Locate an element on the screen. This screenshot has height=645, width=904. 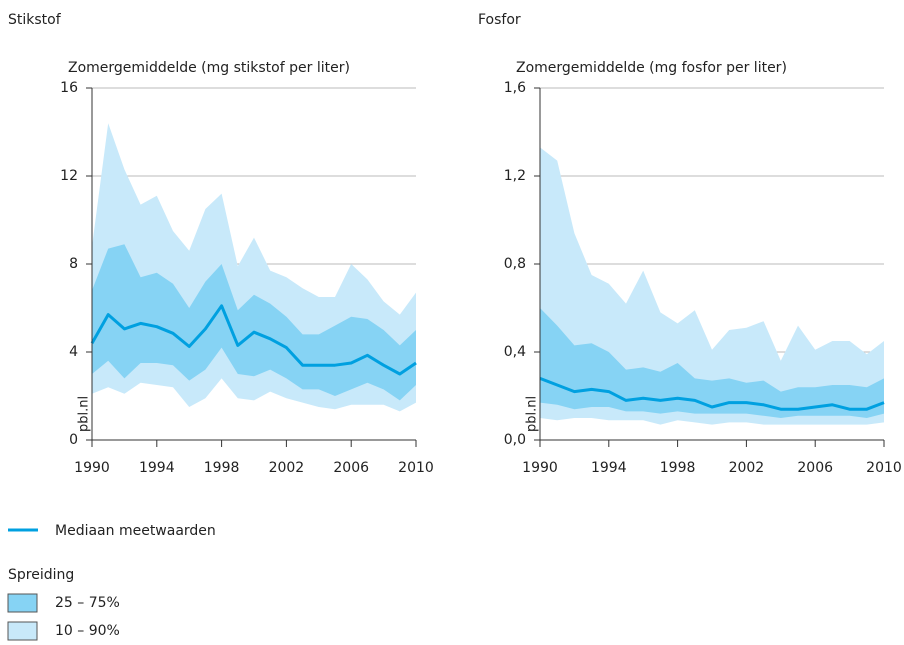
y-tick-label: 8 is located at coordinates (73, 264).